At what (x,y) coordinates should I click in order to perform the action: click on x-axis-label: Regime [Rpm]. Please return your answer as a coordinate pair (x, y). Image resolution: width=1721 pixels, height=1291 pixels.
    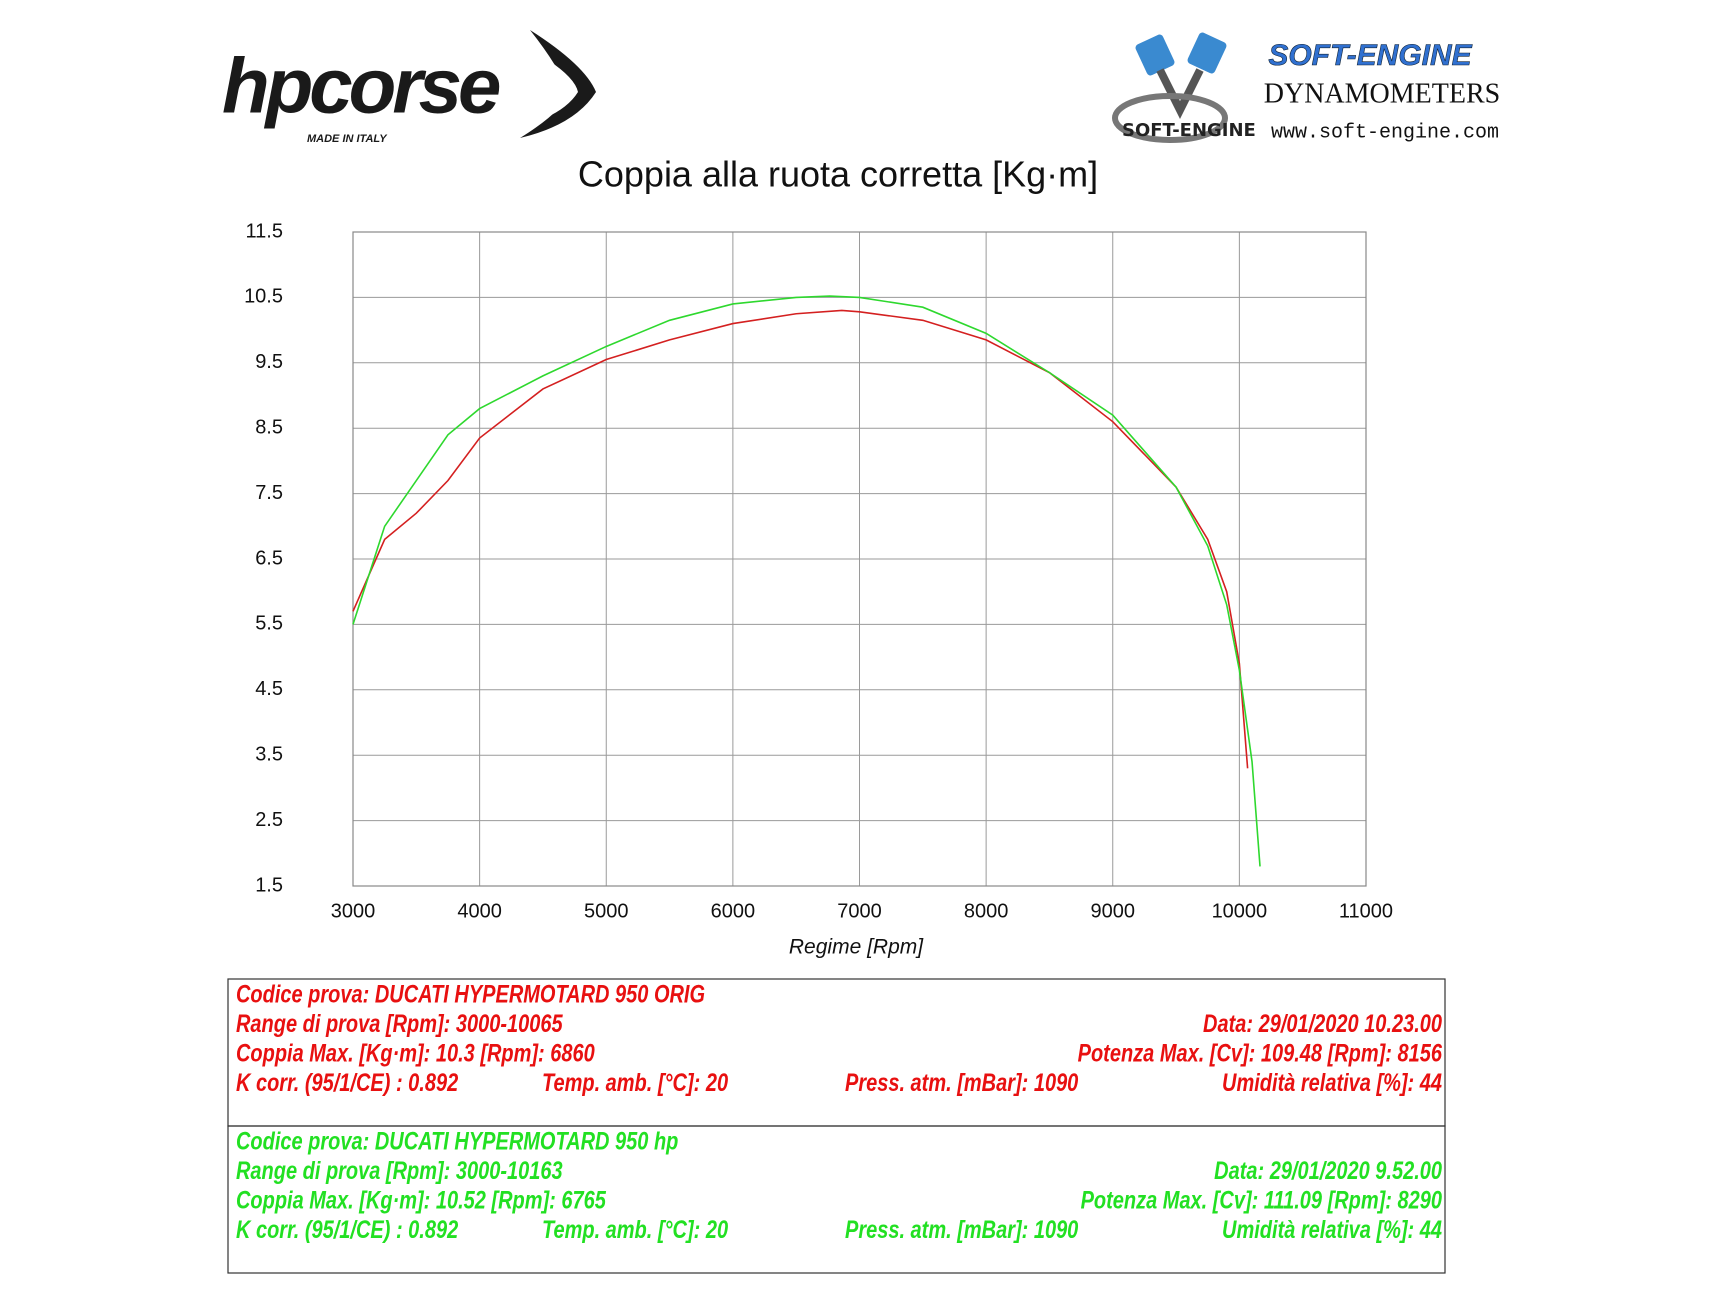
    Looking at the image, I should click on (856, 947).